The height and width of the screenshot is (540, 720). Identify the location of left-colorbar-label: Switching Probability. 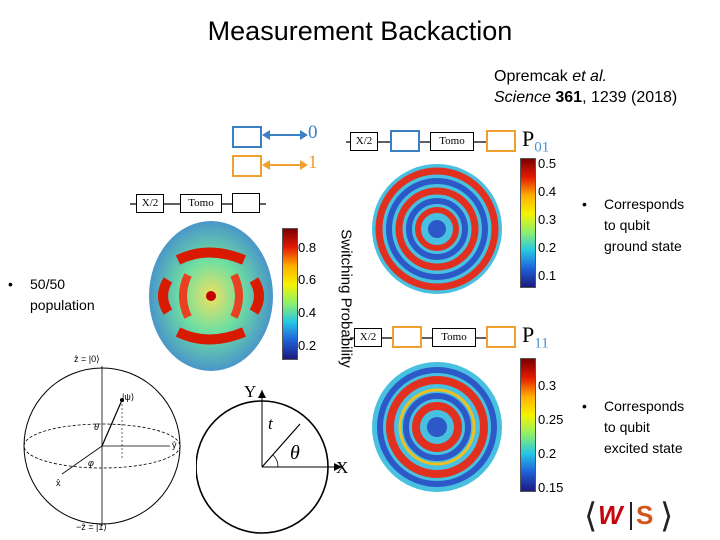
(346, 298).